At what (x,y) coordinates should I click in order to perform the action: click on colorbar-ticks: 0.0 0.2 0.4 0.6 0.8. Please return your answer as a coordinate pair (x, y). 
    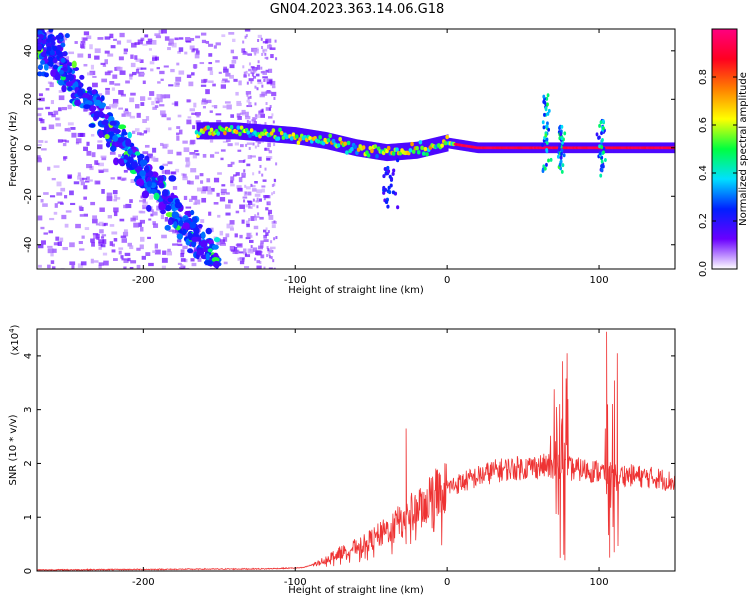
    Looking at the image, I should click on (717, 173).